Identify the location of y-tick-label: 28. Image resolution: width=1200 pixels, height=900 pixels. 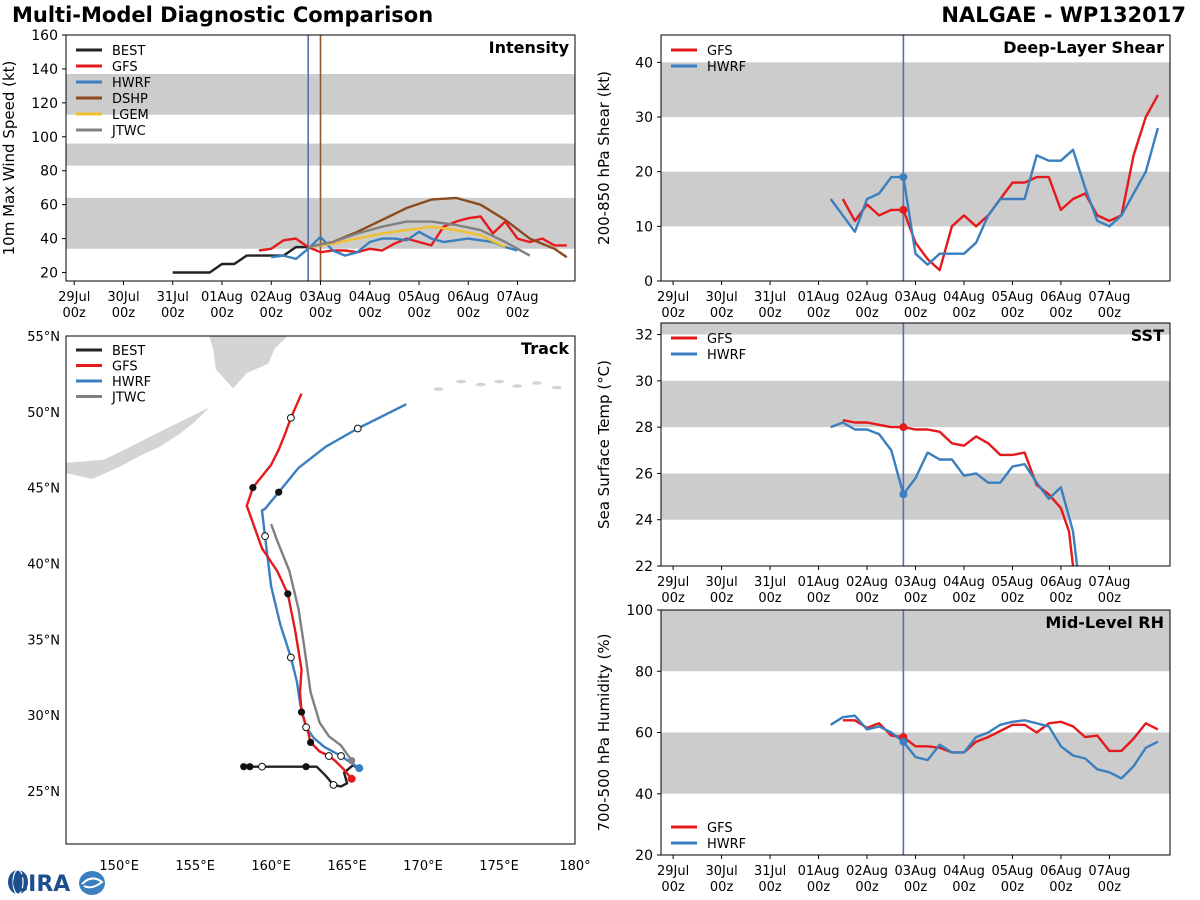
(644, 428).